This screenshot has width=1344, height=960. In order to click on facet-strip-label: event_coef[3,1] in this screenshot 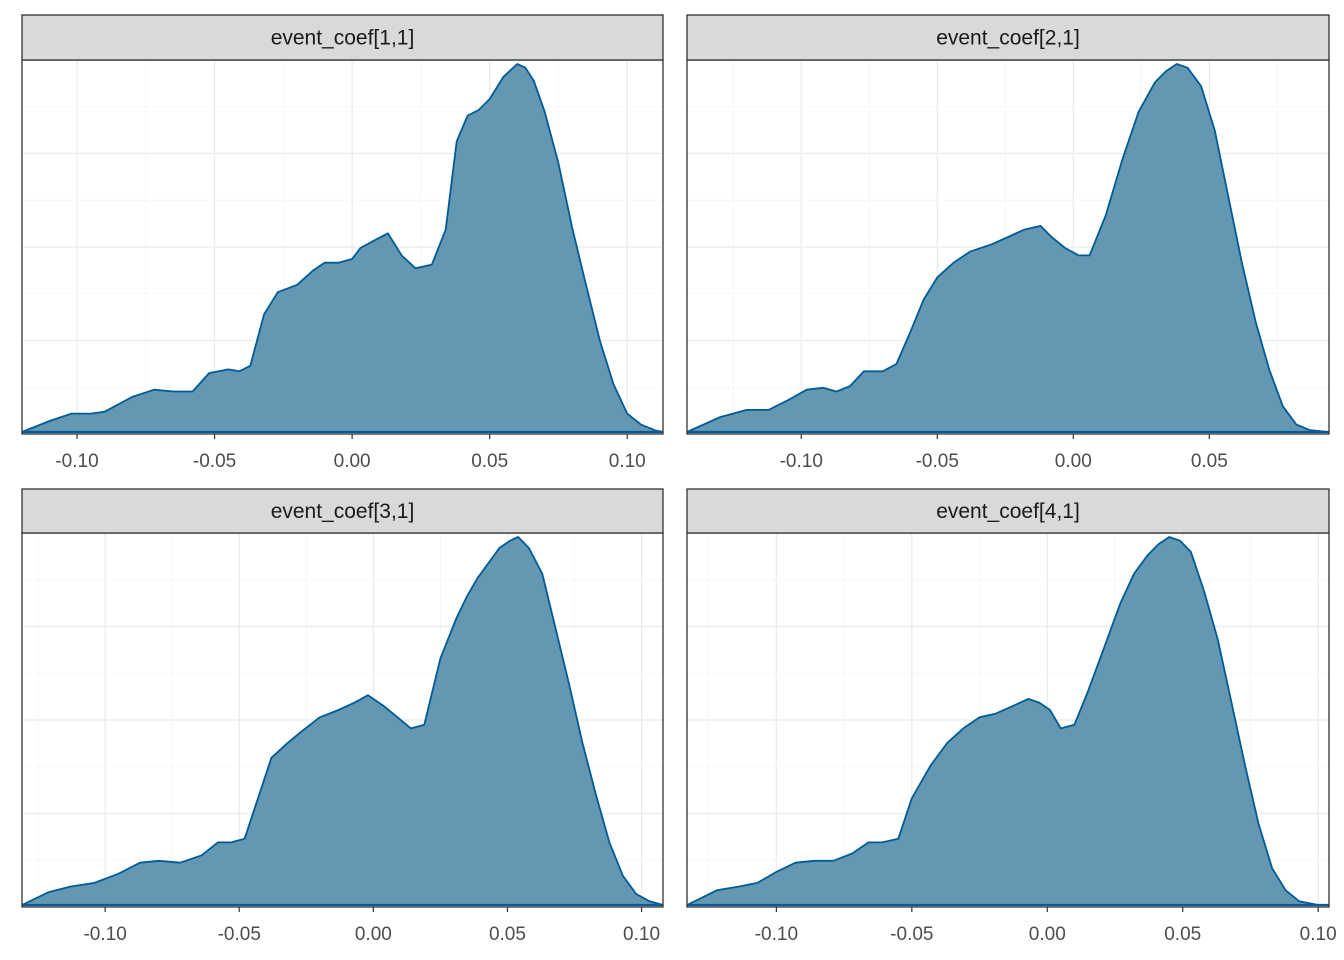, I will do `click(343, 511)`.